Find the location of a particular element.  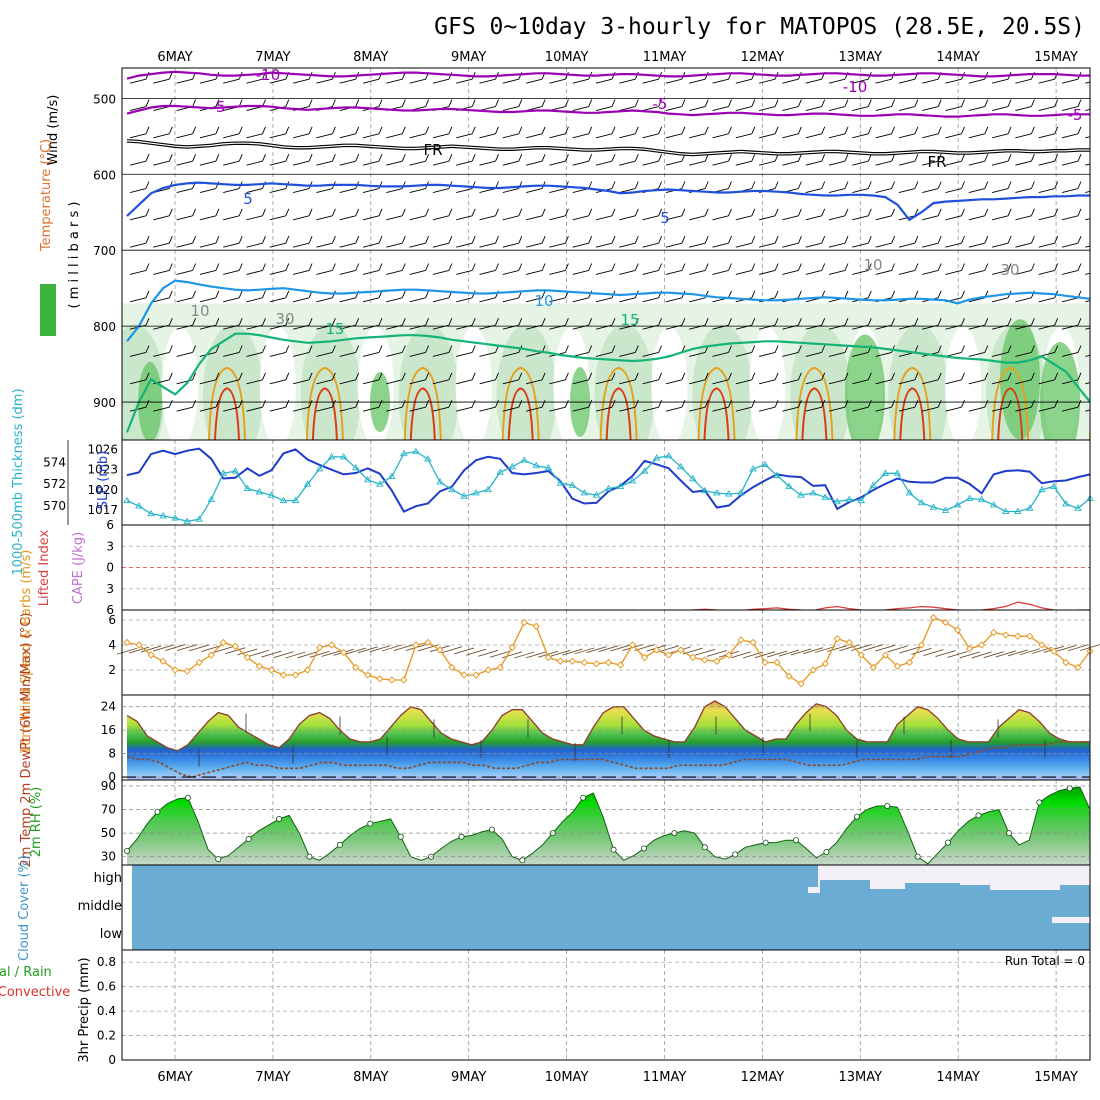

axis-label: Lifted Index is located at coordinates (44, 567).